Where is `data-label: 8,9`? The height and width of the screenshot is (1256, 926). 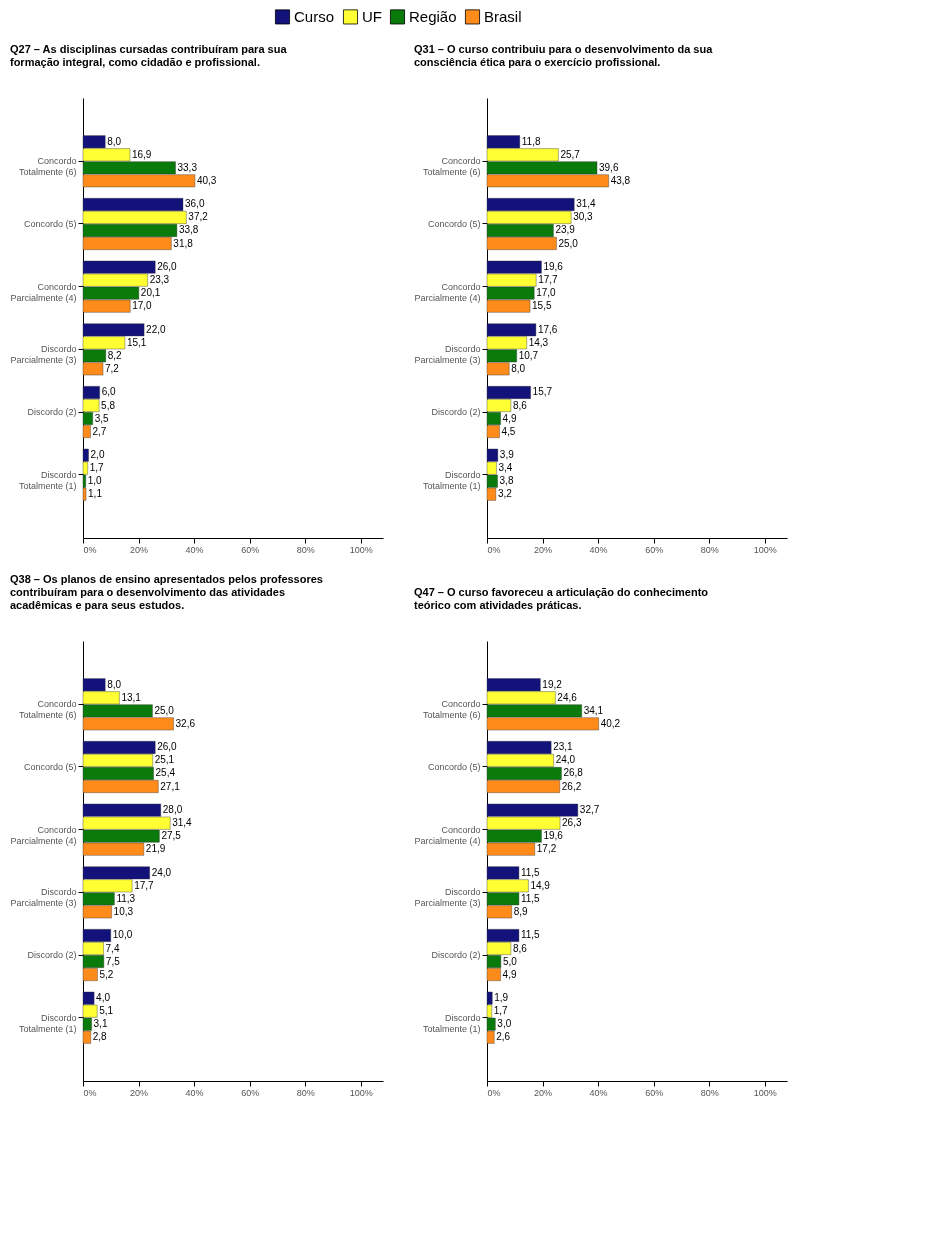
data-label: 8,9 is located at coordinates (521, 911).